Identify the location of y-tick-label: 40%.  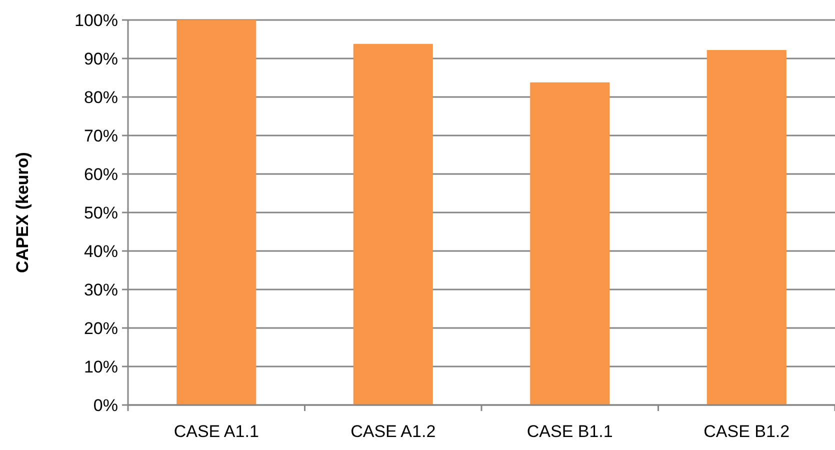
(101, 251).